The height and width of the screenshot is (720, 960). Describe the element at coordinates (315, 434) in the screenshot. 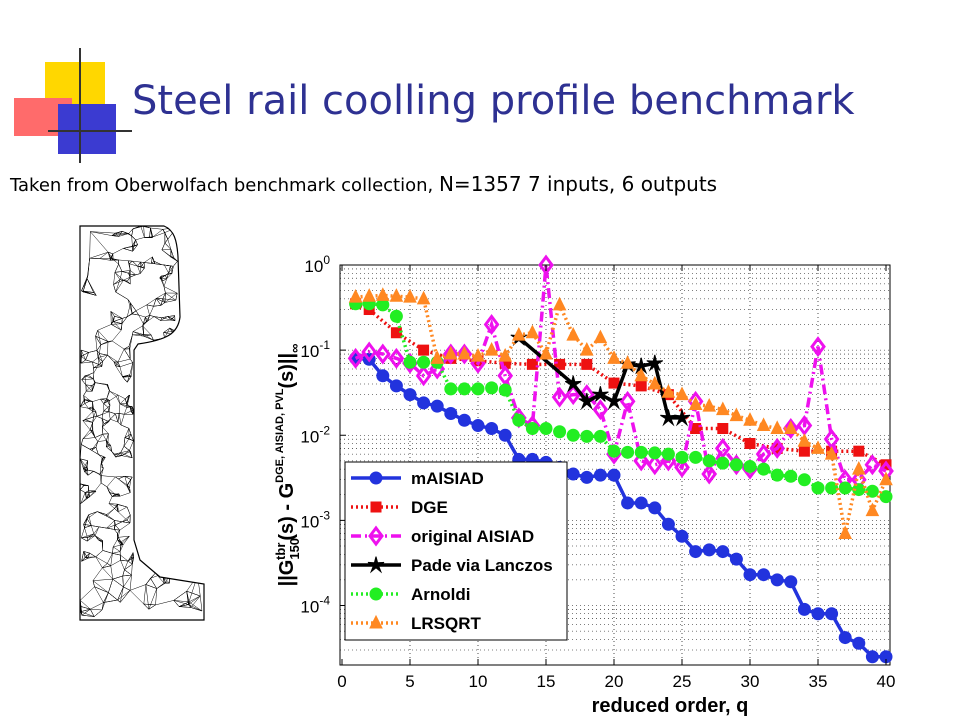

I see `y-tick-label: 10⁻²` at that location.